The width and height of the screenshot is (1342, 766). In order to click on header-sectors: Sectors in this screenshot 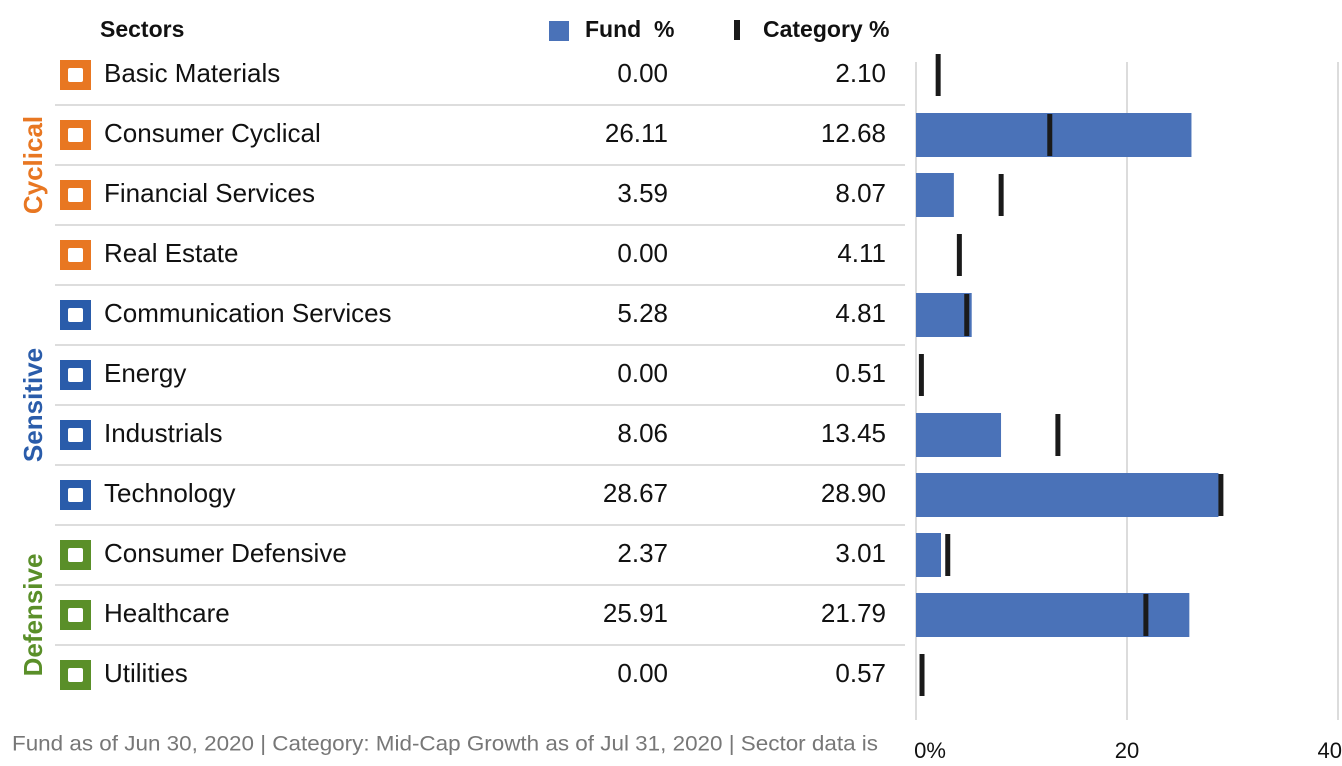, I will do `click(142, 29)`.